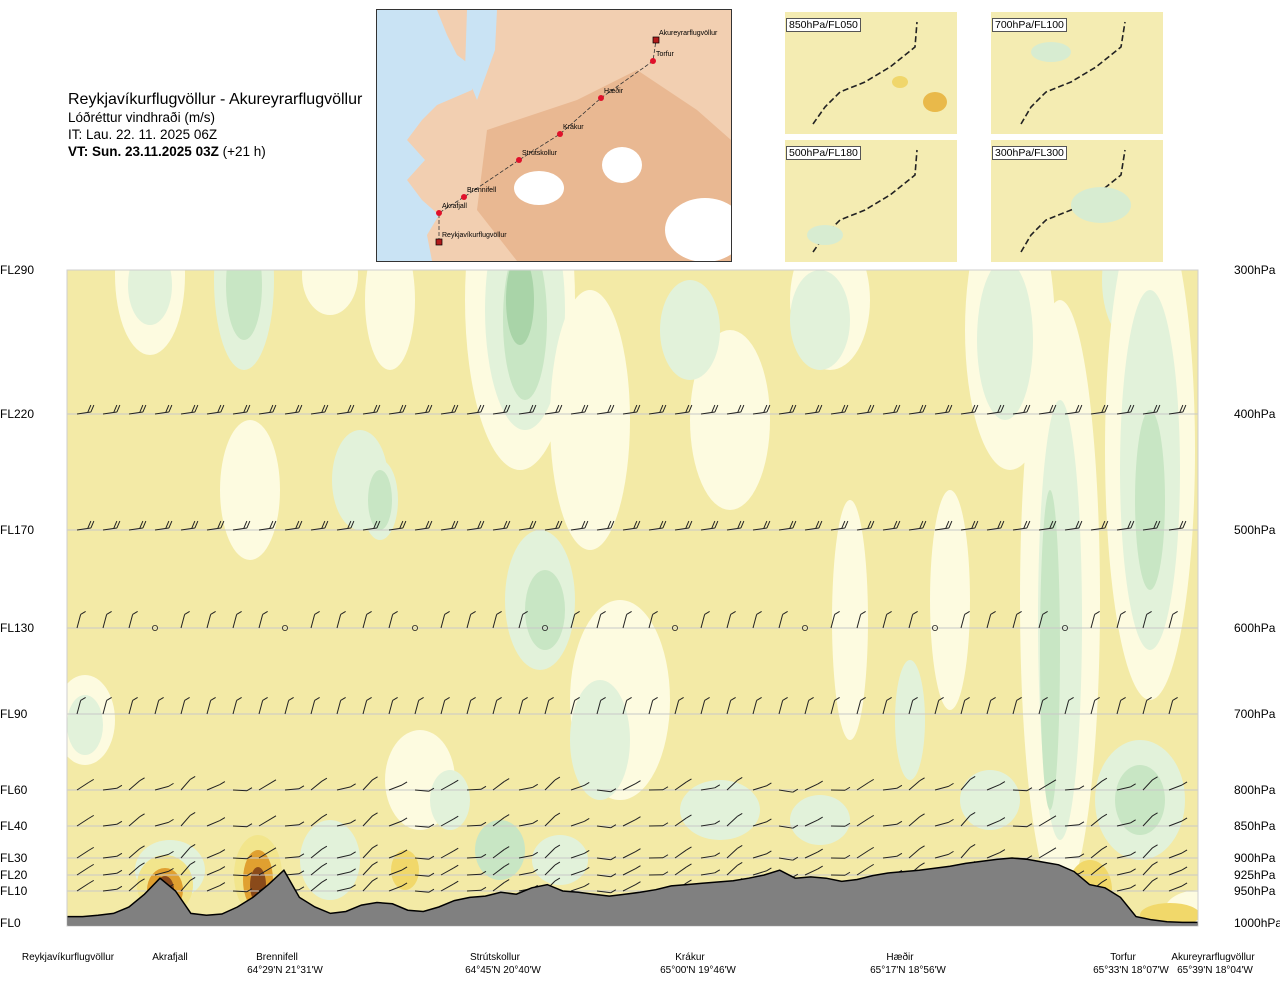 The image size is (1280, 981). What do you see at coordinates (14, 875) in the screenshot?
I see `left-axis-label: FL20` at bounding box center [14, 875].